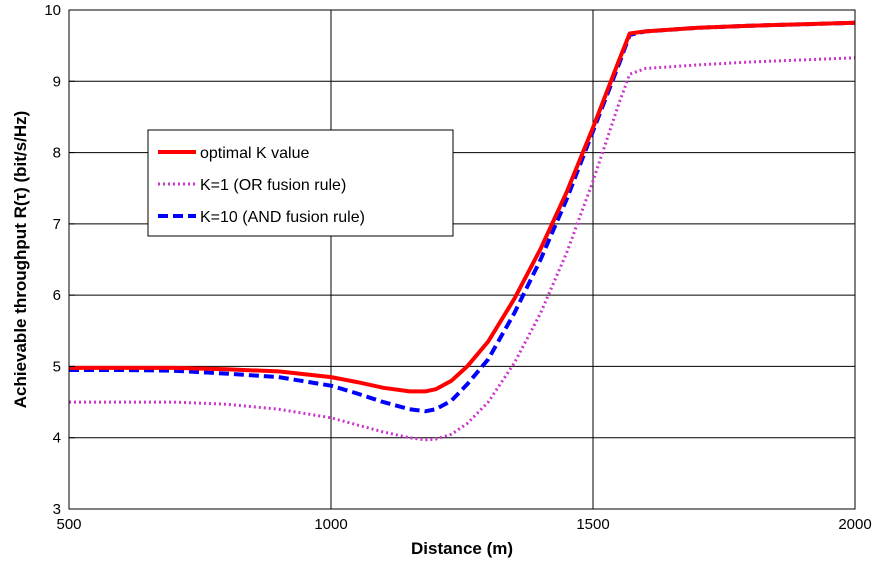 Image resolution: width=877 pixels, height=564 pixels. What do you see at coordinates (57, 438) in the screenshot?
I see `y-tick-label: 4` at bounding box center [57, 438].